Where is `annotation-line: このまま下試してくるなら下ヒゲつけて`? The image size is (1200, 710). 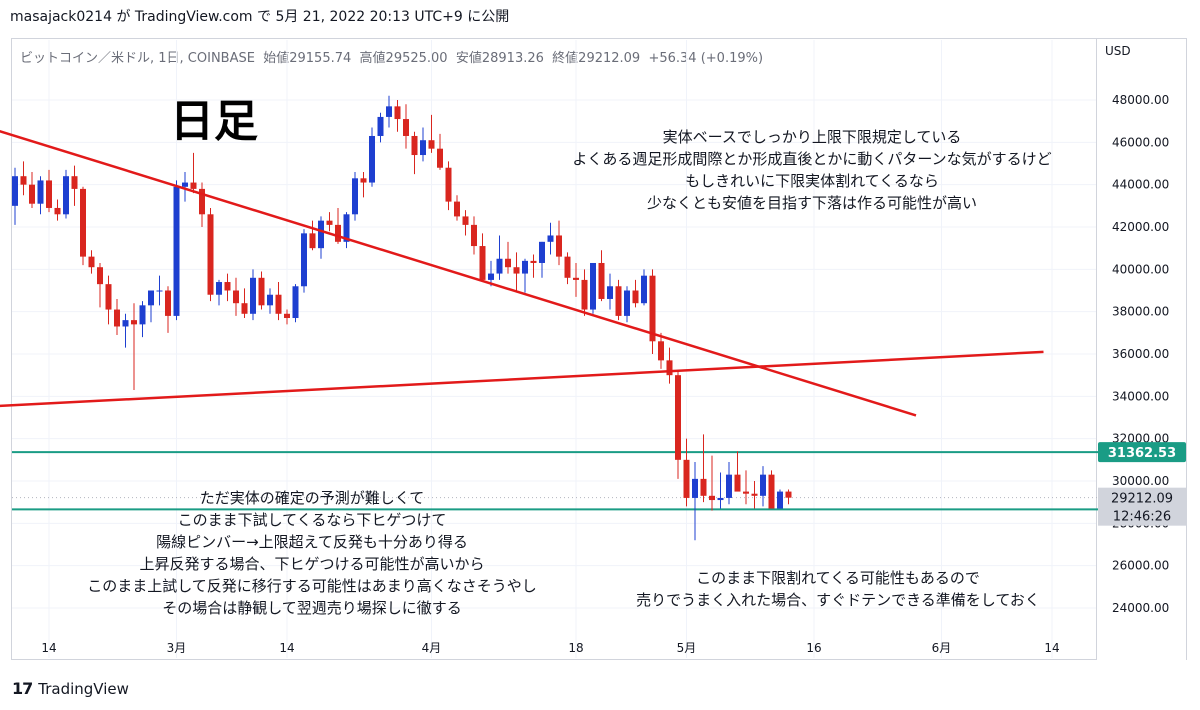
annotation-line: このまま下試してくるなら下ヒゲつけて is located at coordinates (312, 520).